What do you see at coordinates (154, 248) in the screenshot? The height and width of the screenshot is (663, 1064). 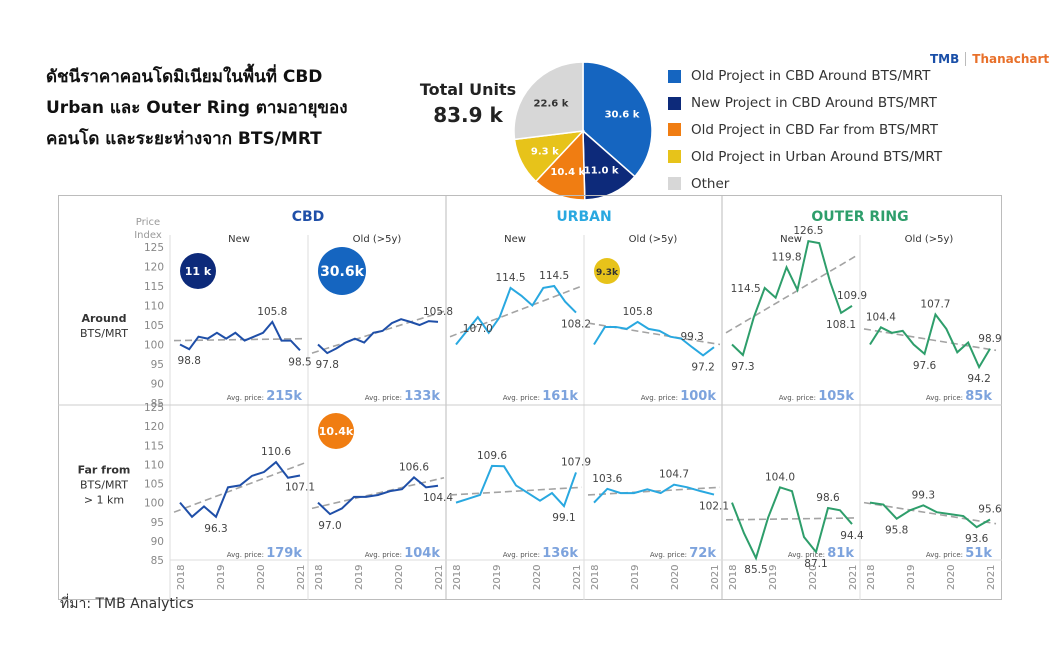 I see `y-tick-label: 125` at bounding box center [154, 248].